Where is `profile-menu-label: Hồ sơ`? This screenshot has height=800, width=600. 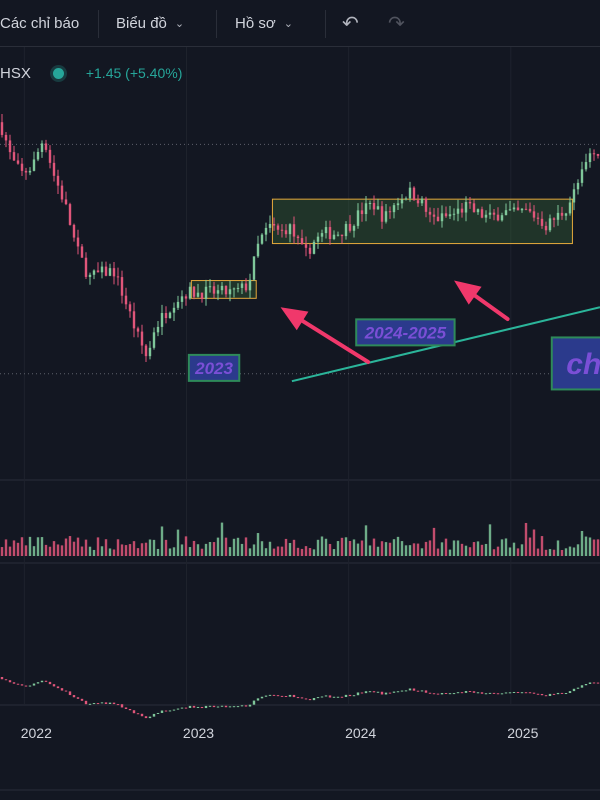
profile-menu-label: Hồ sơ is located at coordinates (255, 23).